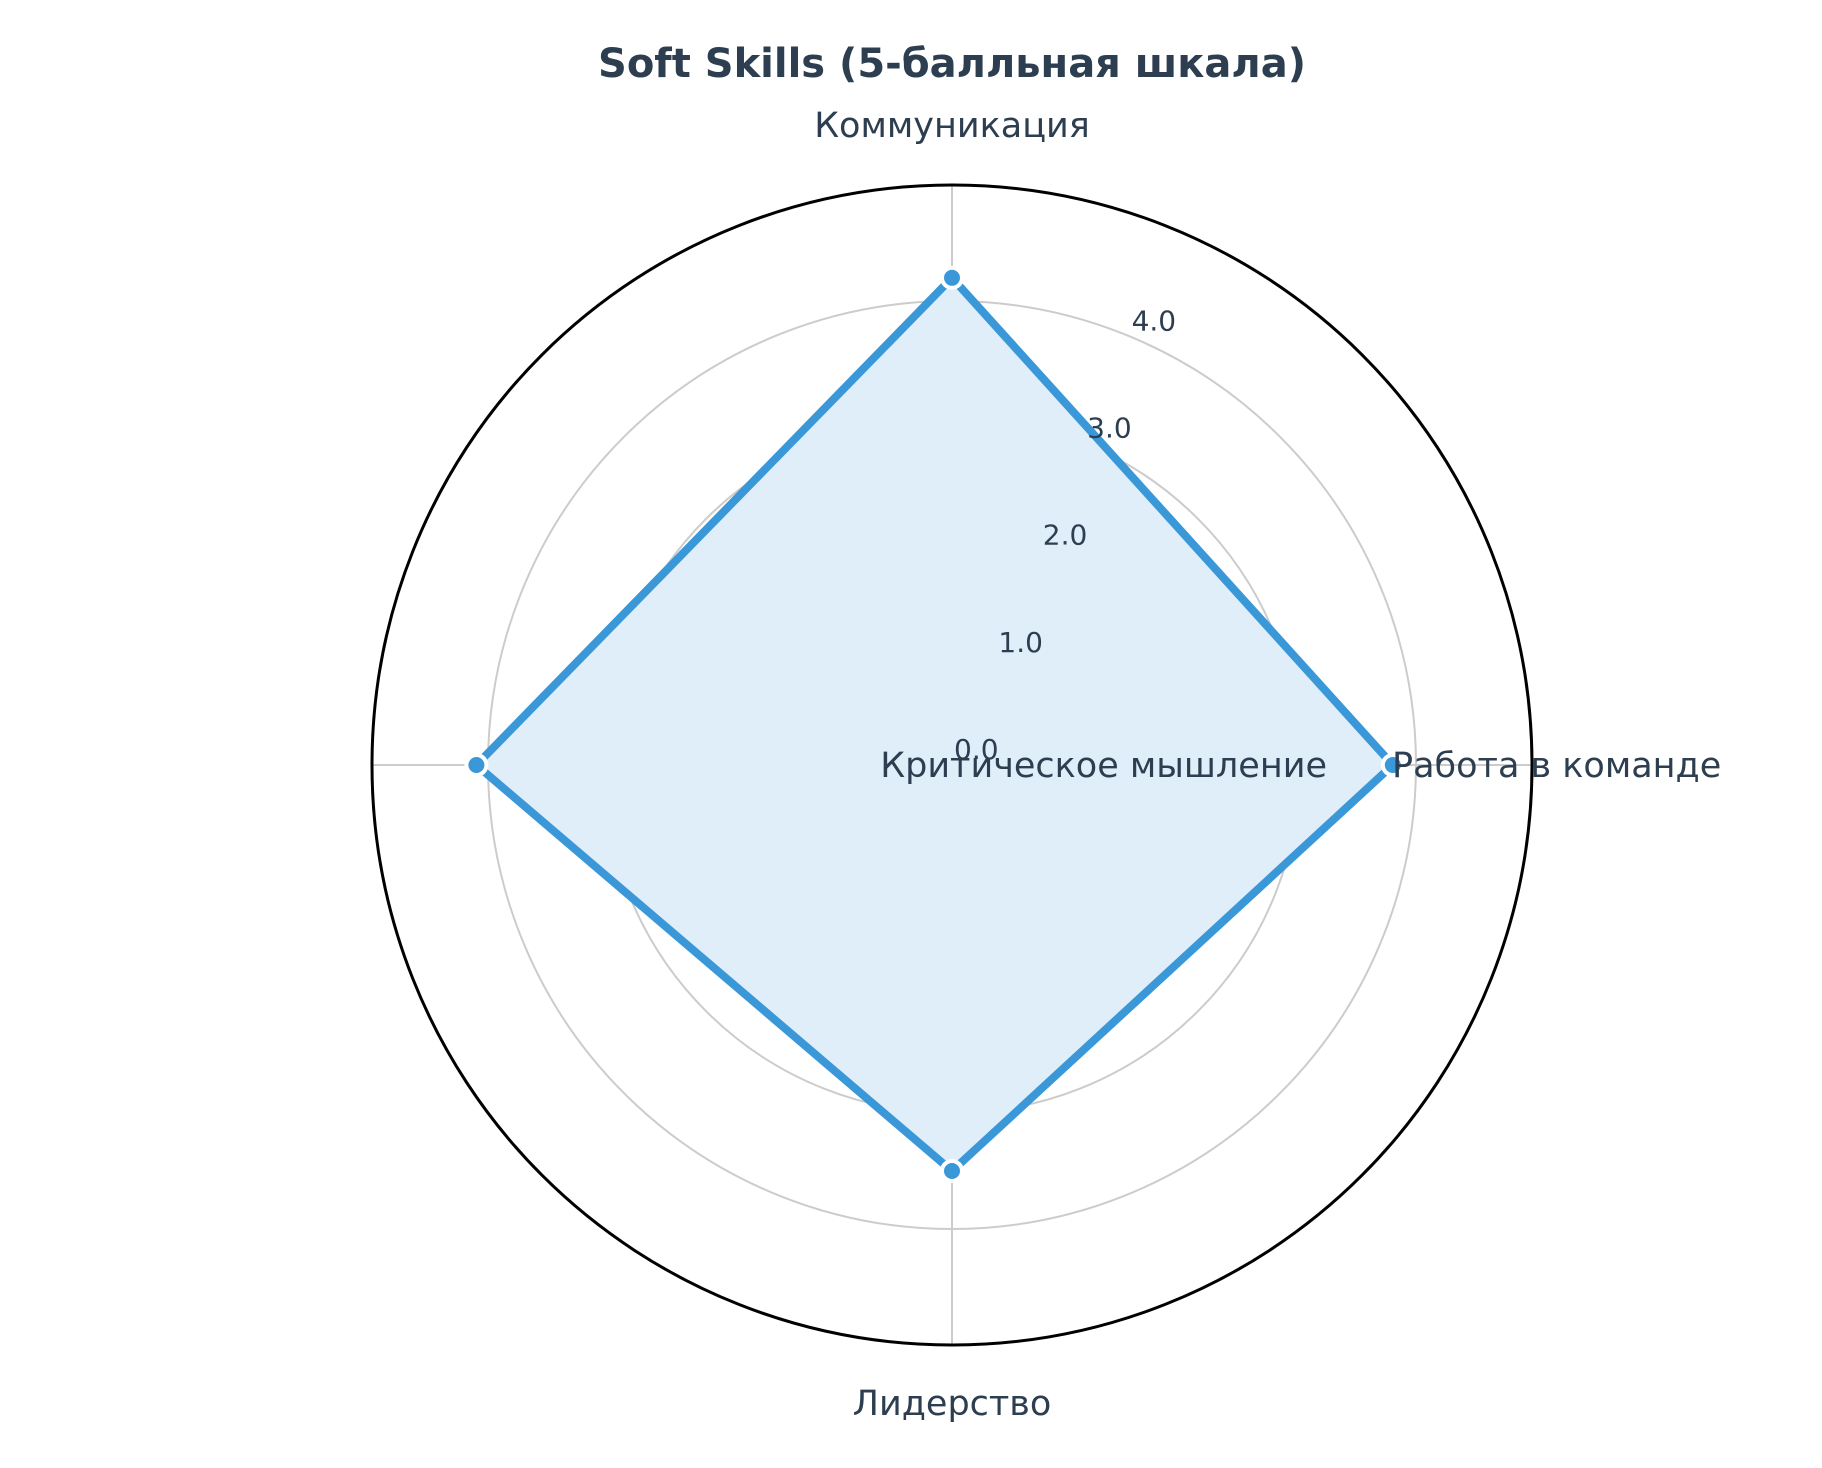 This screenshot has width=1822, height=1468. I want to click on axis-label: Лидерство, so click(952, 1404).